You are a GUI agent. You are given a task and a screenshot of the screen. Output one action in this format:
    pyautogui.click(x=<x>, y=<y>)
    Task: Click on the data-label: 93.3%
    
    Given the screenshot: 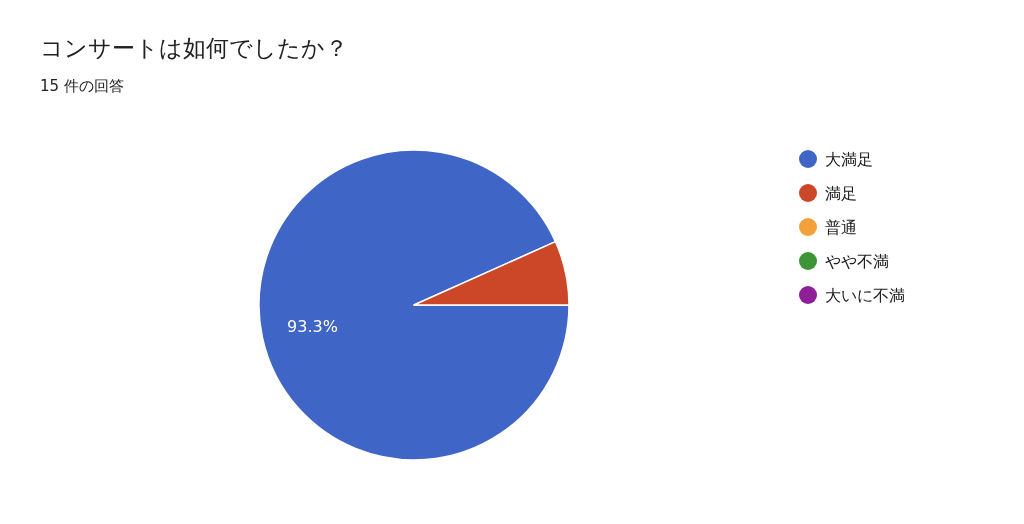 What is the action you would take?
    pyautogui.click(x=312, y=327)
    